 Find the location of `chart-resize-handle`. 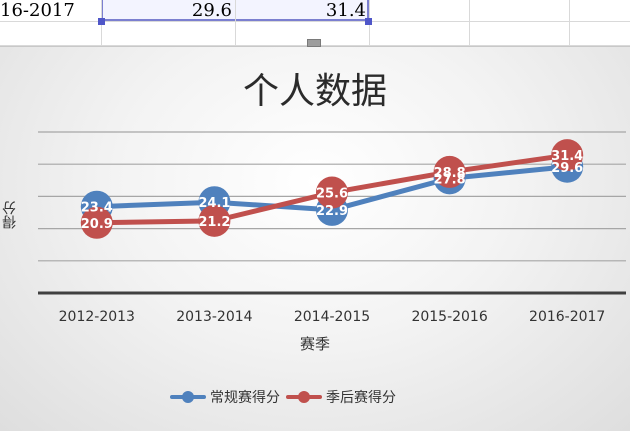

chart-resize-handle is located at coordinates (314, 43).